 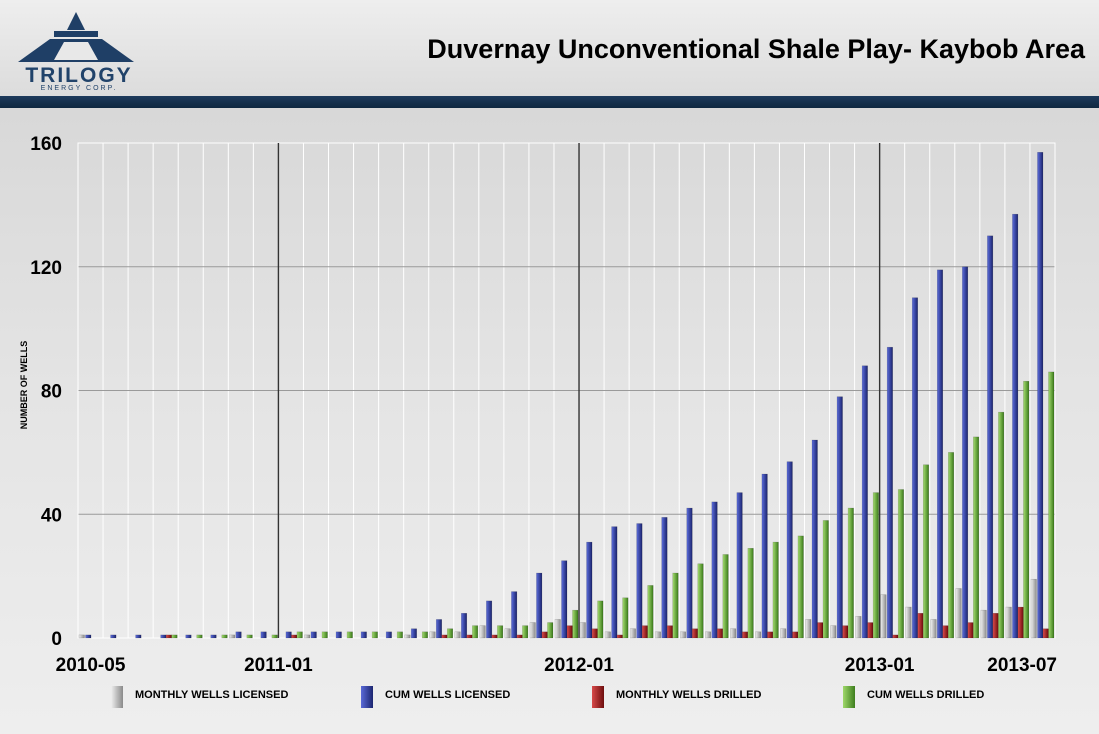 I want to click on header-rule, so click(x=549, y=102).